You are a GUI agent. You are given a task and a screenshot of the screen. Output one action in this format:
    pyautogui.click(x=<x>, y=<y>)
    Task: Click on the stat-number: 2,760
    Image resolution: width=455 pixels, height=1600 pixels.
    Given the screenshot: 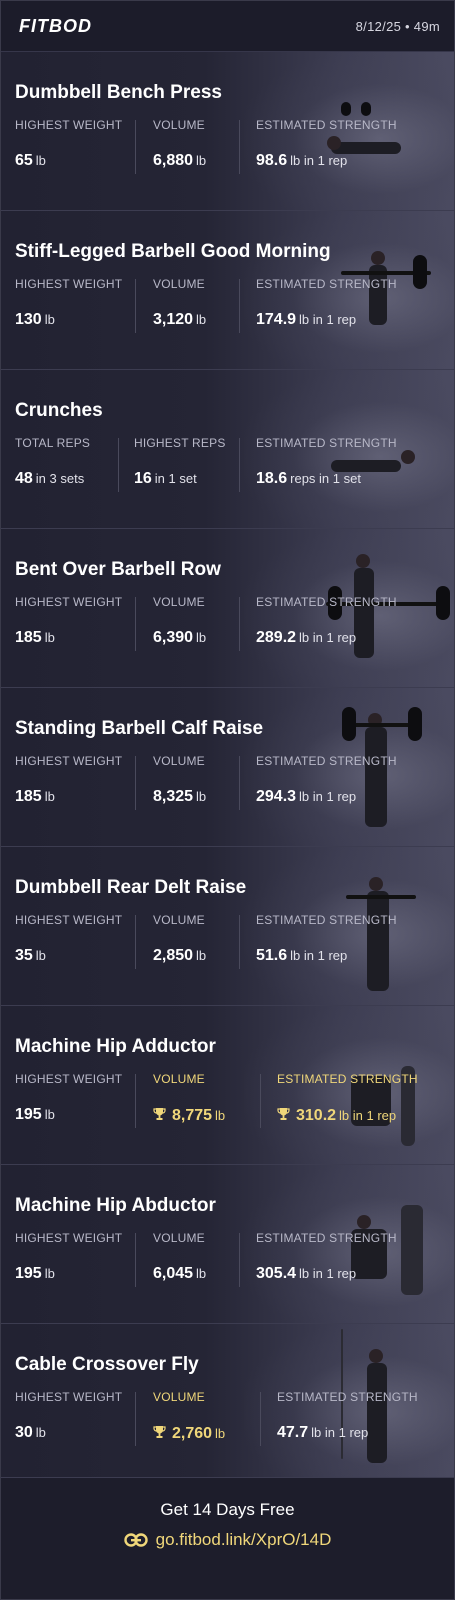 What is the action you would take?
    pyautogui.click(x=192, y=1433)
    